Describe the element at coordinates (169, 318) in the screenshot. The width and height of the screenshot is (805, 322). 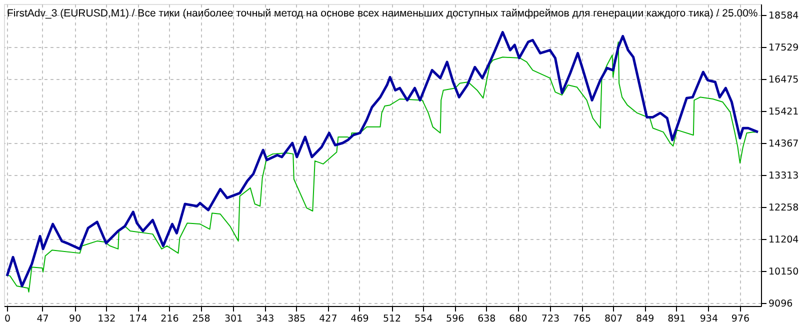
I see `x-tick-label: 216` at that location.